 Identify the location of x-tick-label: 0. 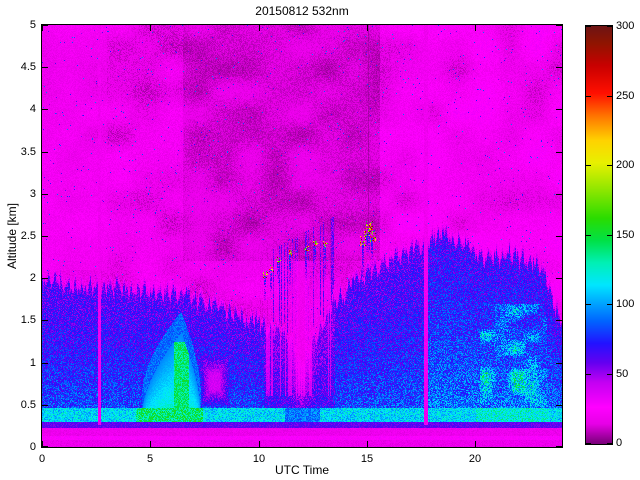
(42, 459).